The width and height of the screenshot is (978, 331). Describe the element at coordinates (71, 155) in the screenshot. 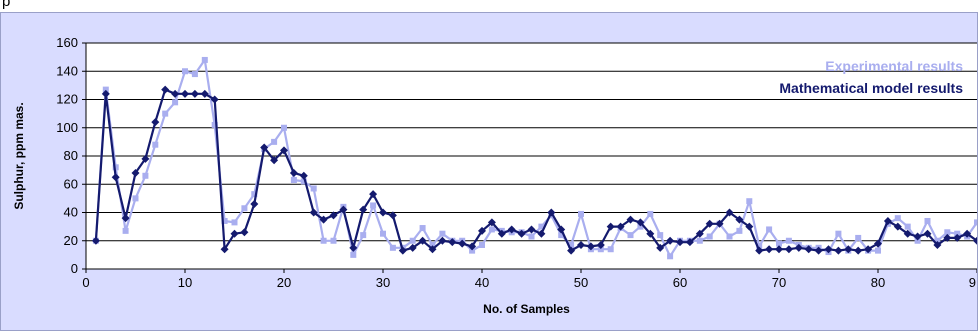

I see `y-tick-label: 80` at that location.